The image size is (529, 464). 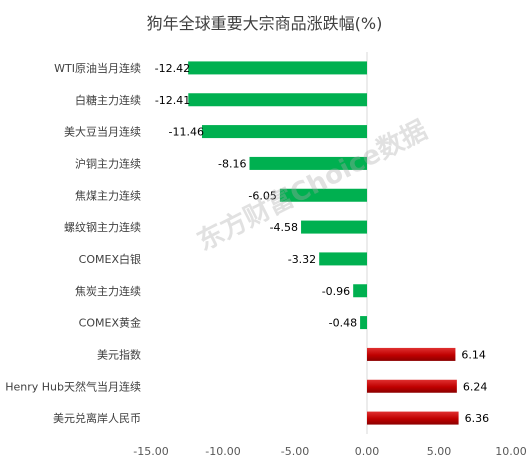 What do you see at coordinates (284, 227) in the screenshot?
I see `value-label: -4.58` at bounding box center [284, 227].